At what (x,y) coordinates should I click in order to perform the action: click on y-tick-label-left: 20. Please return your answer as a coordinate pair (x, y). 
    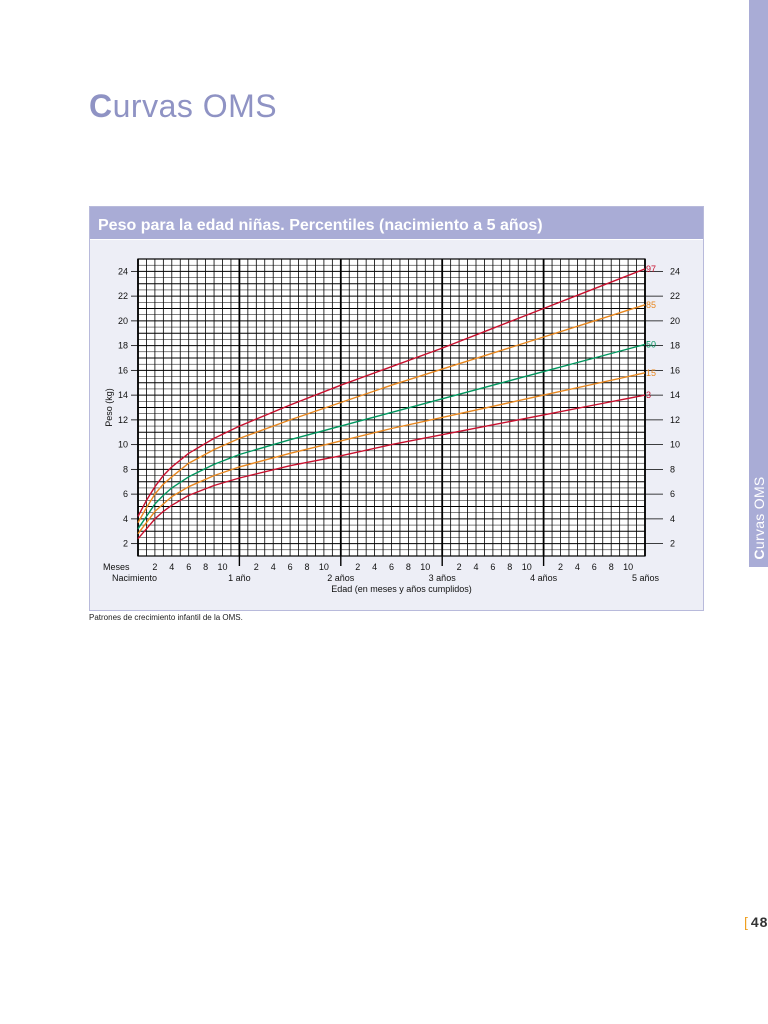
    Looking at the image, I should click on (123, 321).